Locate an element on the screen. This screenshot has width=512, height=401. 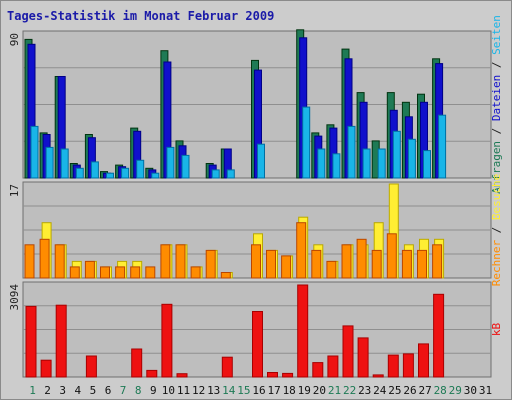
legend-kb: kB is located at coordinates (496, 330).